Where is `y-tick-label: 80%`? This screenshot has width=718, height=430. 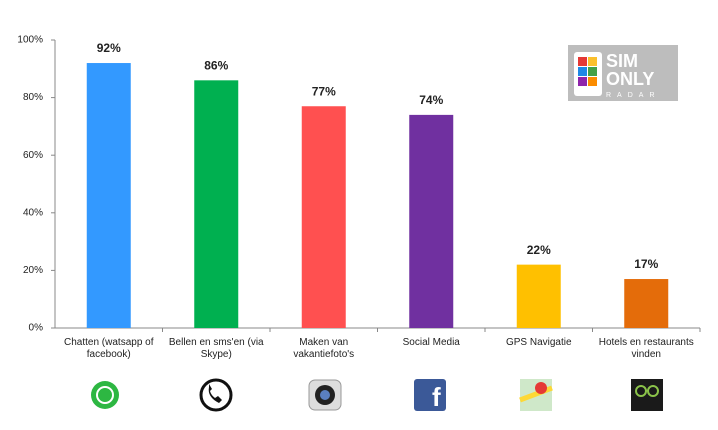 y-tick-label: 80% is located at coordinates (33, 97).